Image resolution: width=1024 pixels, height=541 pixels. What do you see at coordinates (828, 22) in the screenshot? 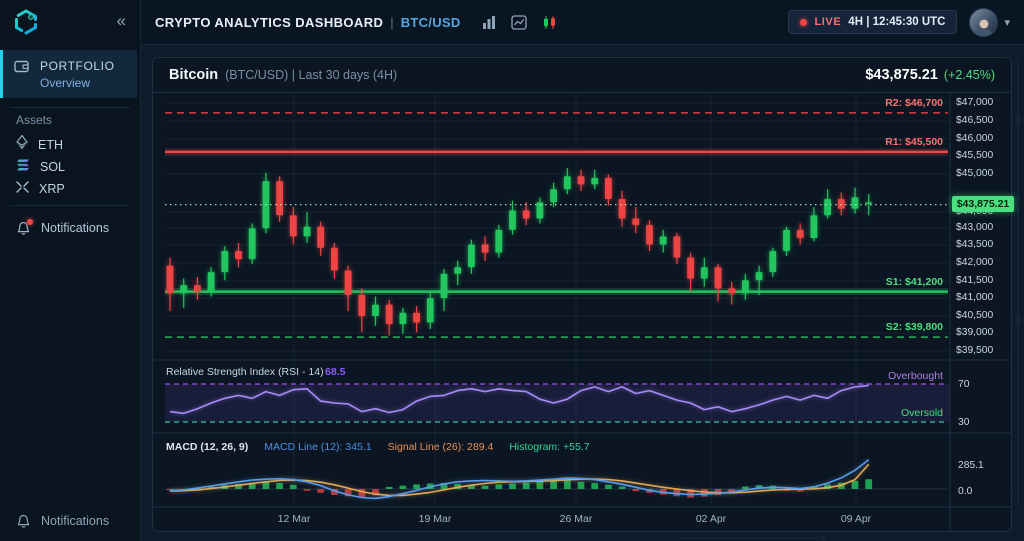
I see `live-label: LIVE` at bounding box center [828, 22].